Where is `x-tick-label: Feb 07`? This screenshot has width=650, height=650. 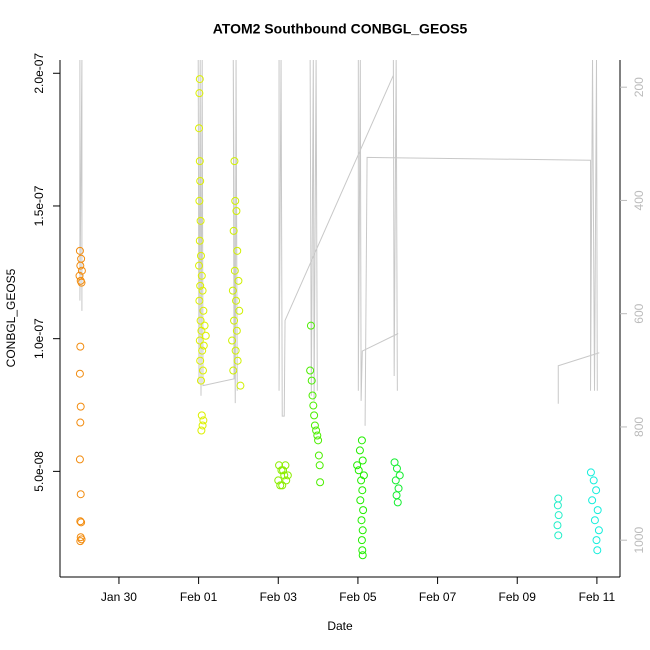 x-tick-label: Feb 07 is located at coordinates (438, 597).